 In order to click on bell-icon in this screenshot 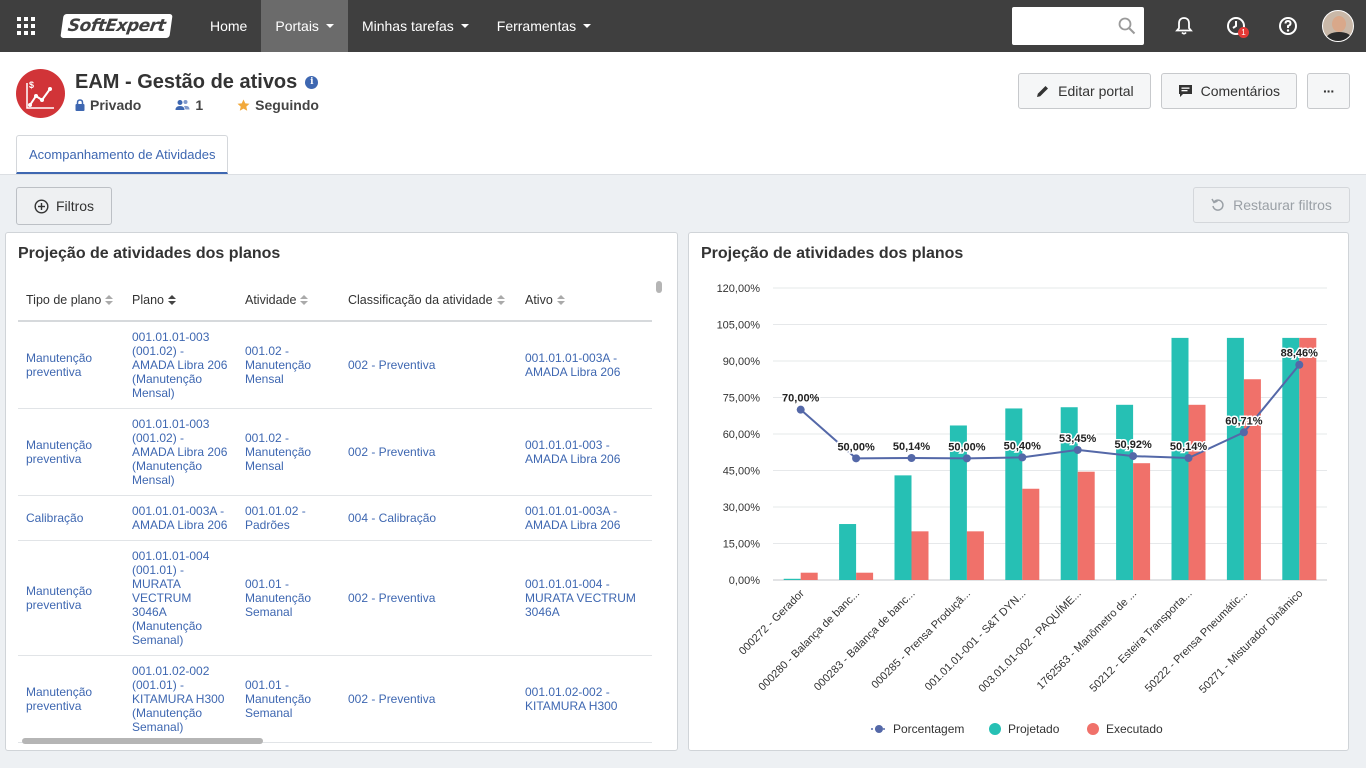, I will do `click(1184, 26)`.